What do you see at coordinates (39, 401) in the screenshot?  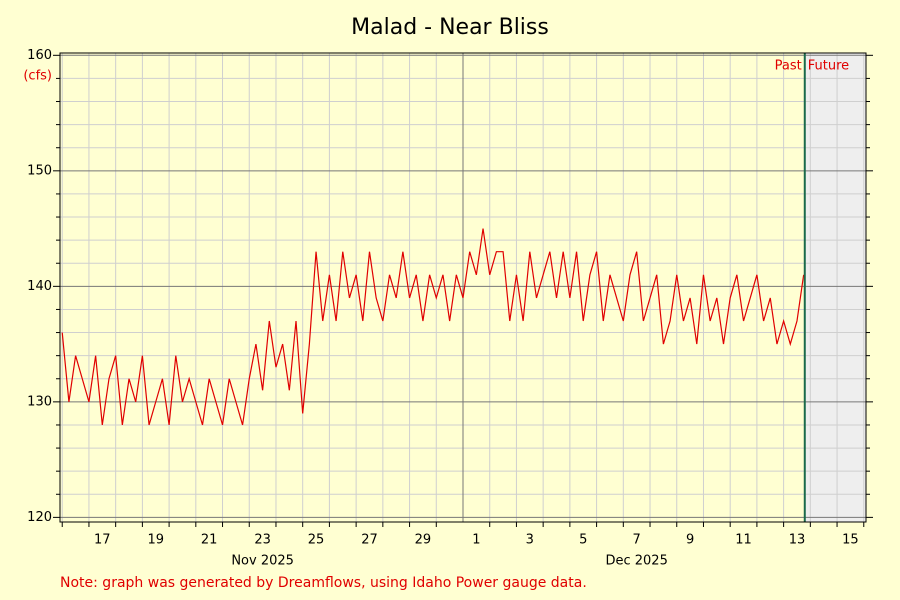 I see `y-tick-label: 130` at bounding box center [39, 401].